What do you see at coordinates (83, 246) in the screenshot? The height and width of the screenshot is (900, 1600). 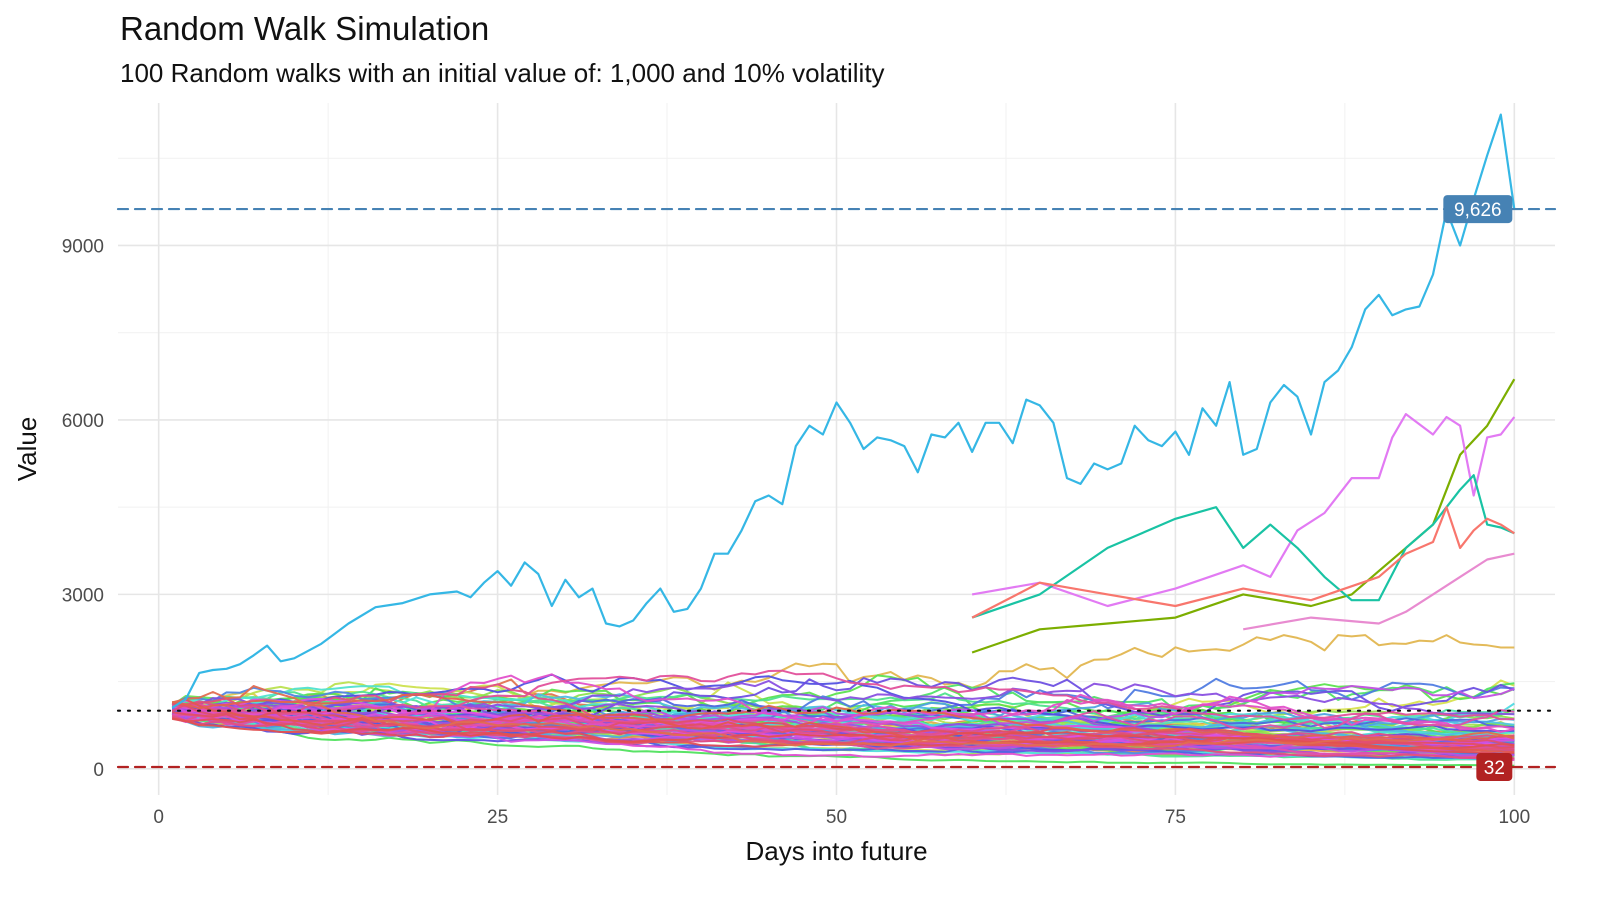 I see `y-tick-label: 9000` at bounding box center [83, 246].